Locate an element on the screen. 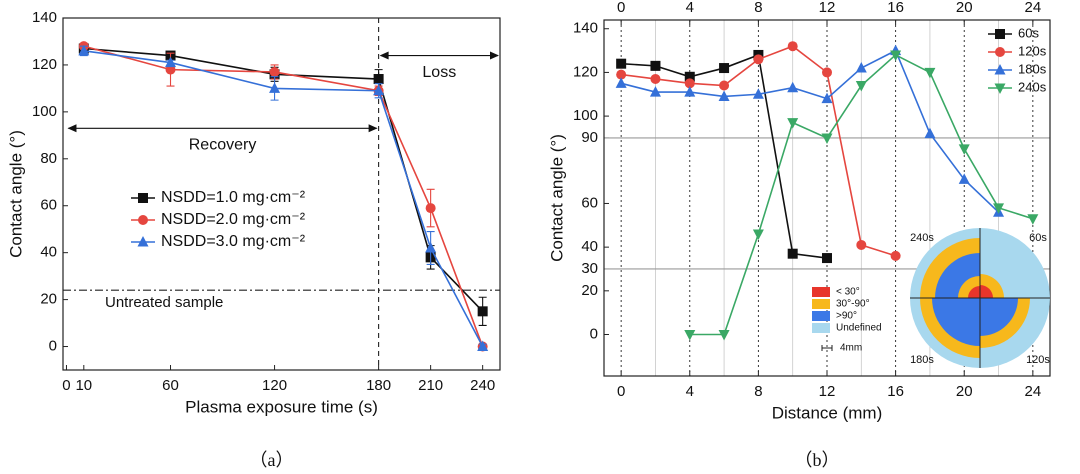 The width and height of the screenshot is (1080, 474). x-tick-label: 0 is located at coordinates (66, 385).